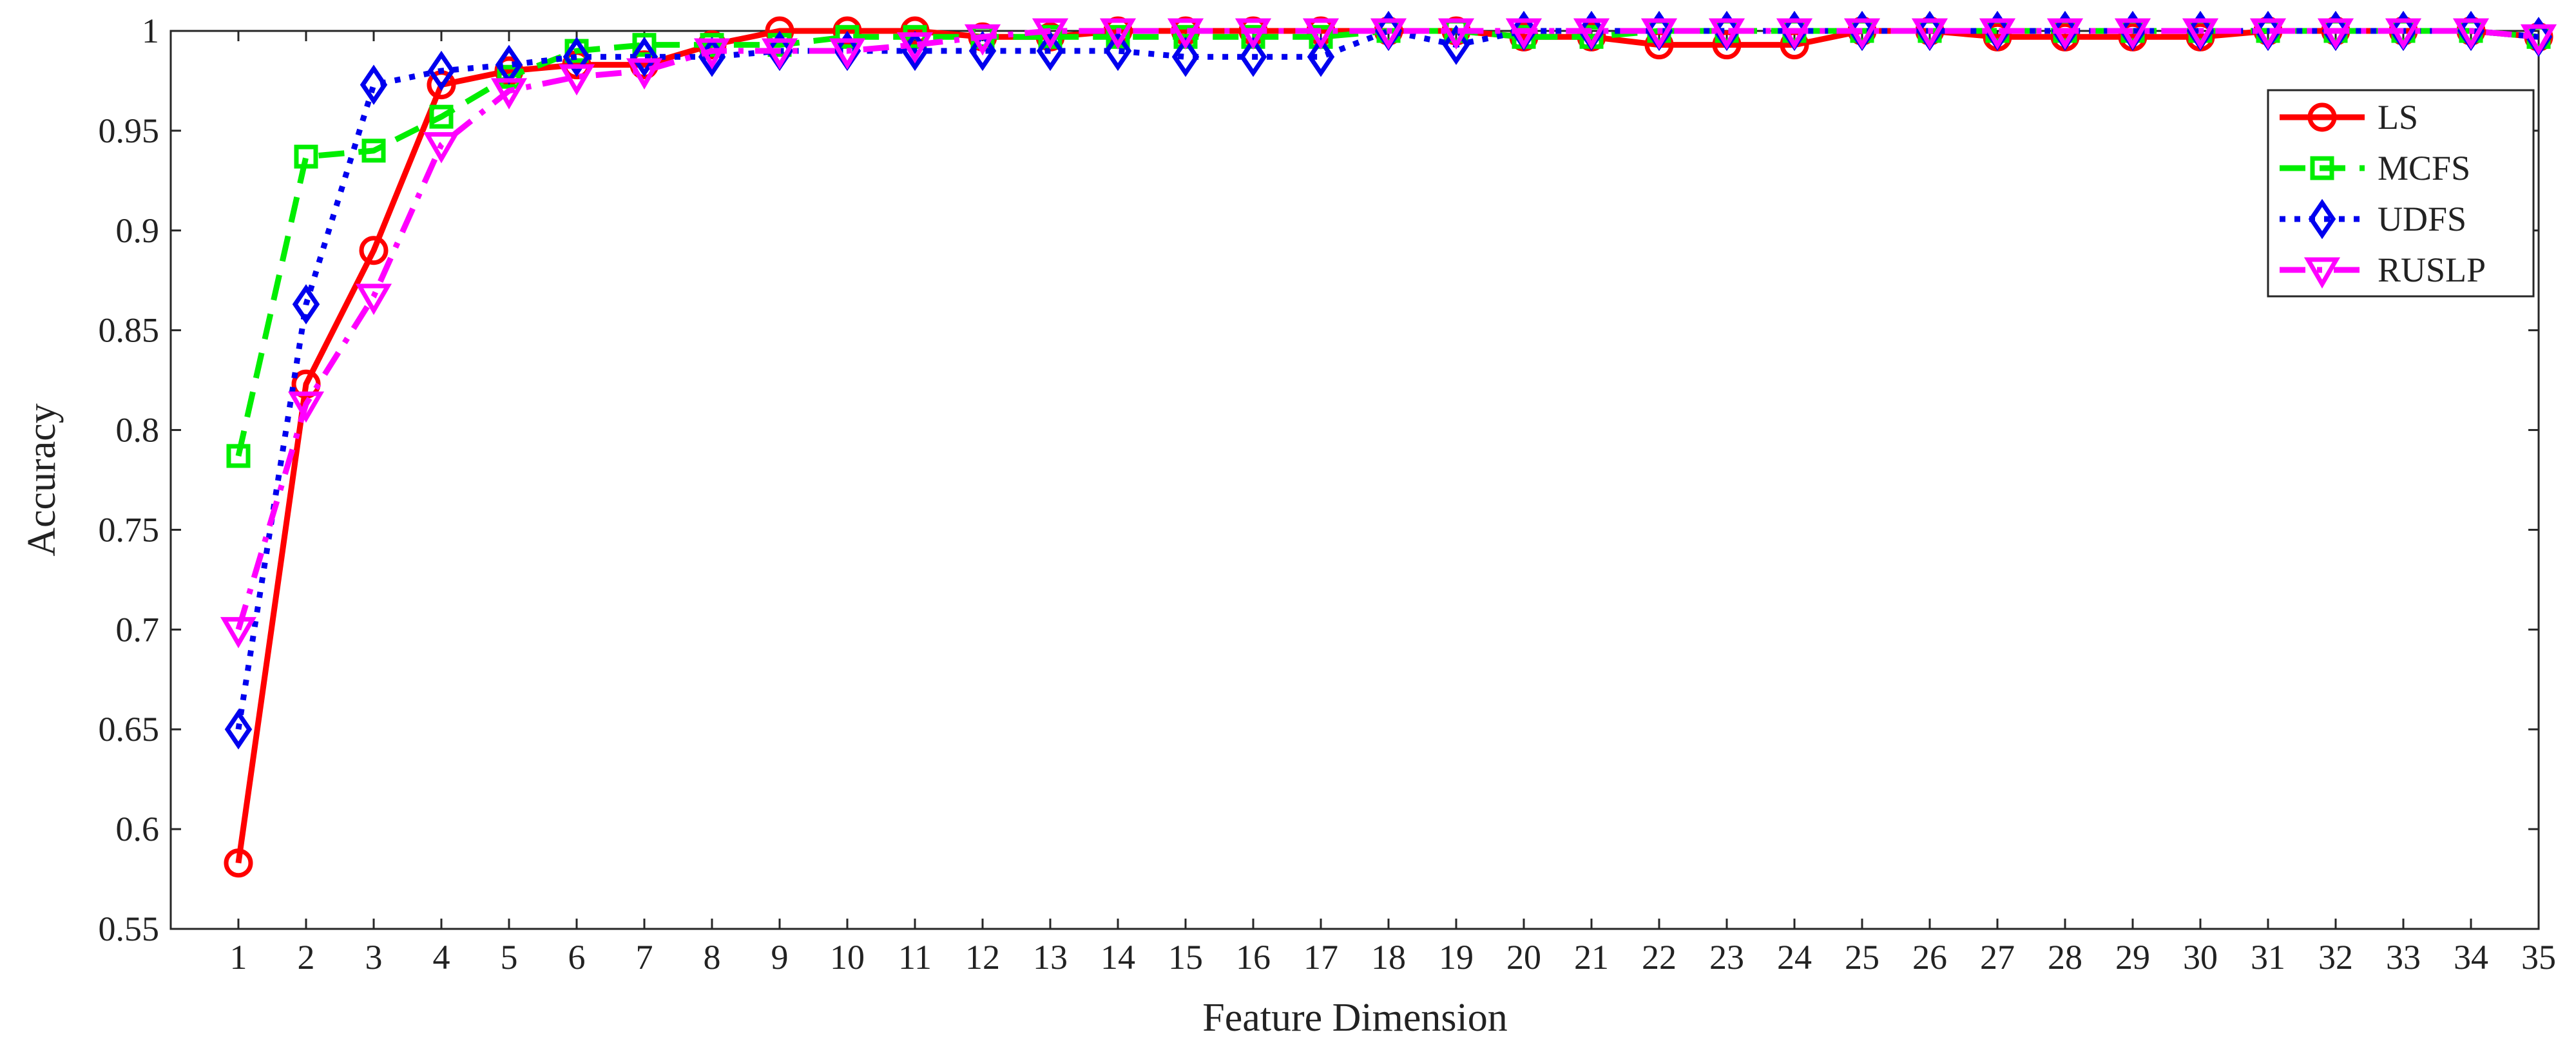 This screenshot has width=2576, height=1050. What do you see at coordinates (138, 230) in the screenshot?
I see `y-tick-label: 0.9` at bounding box center [138, 230].